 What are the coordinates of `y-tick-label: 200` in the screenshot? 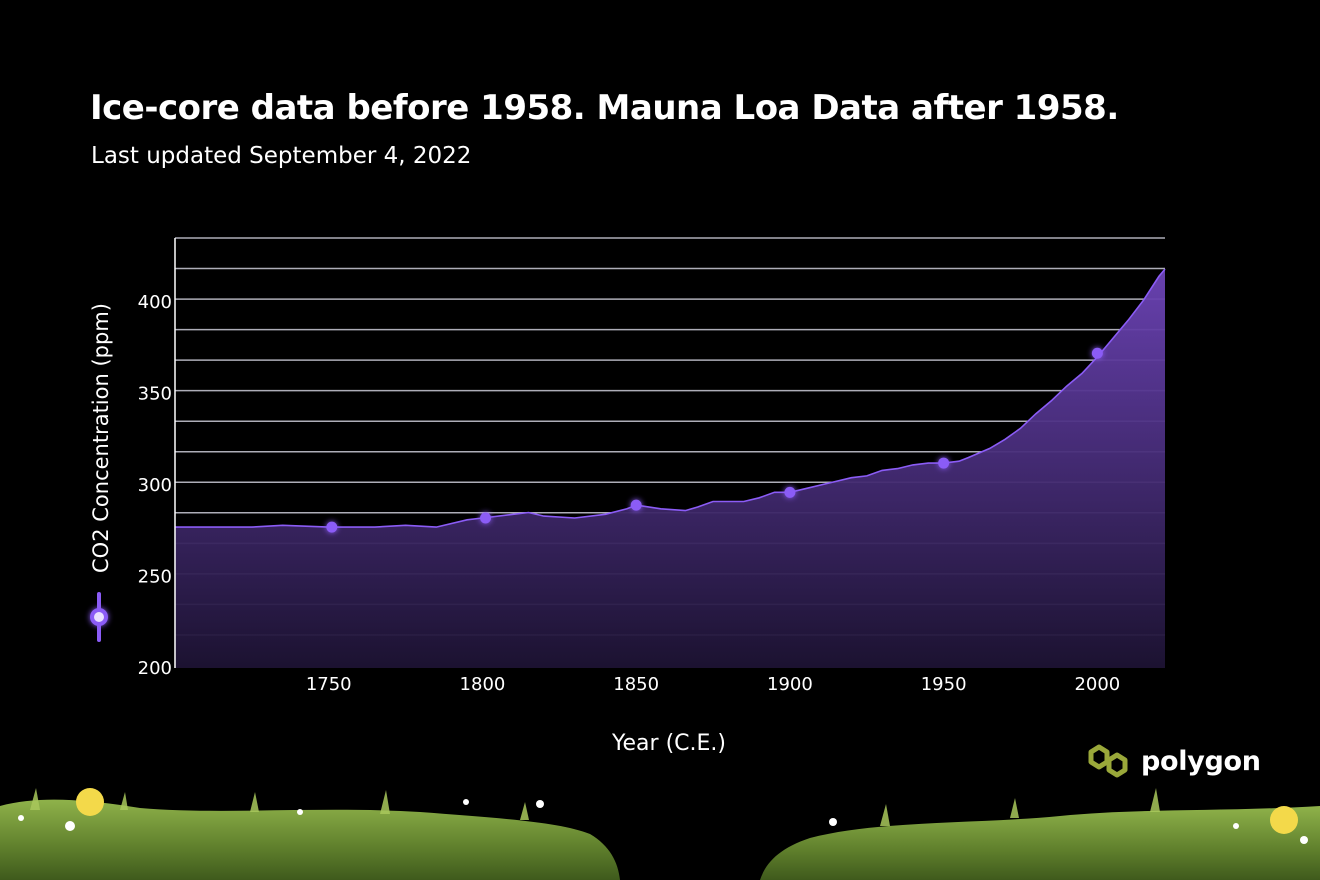 It's located at (155, 668).